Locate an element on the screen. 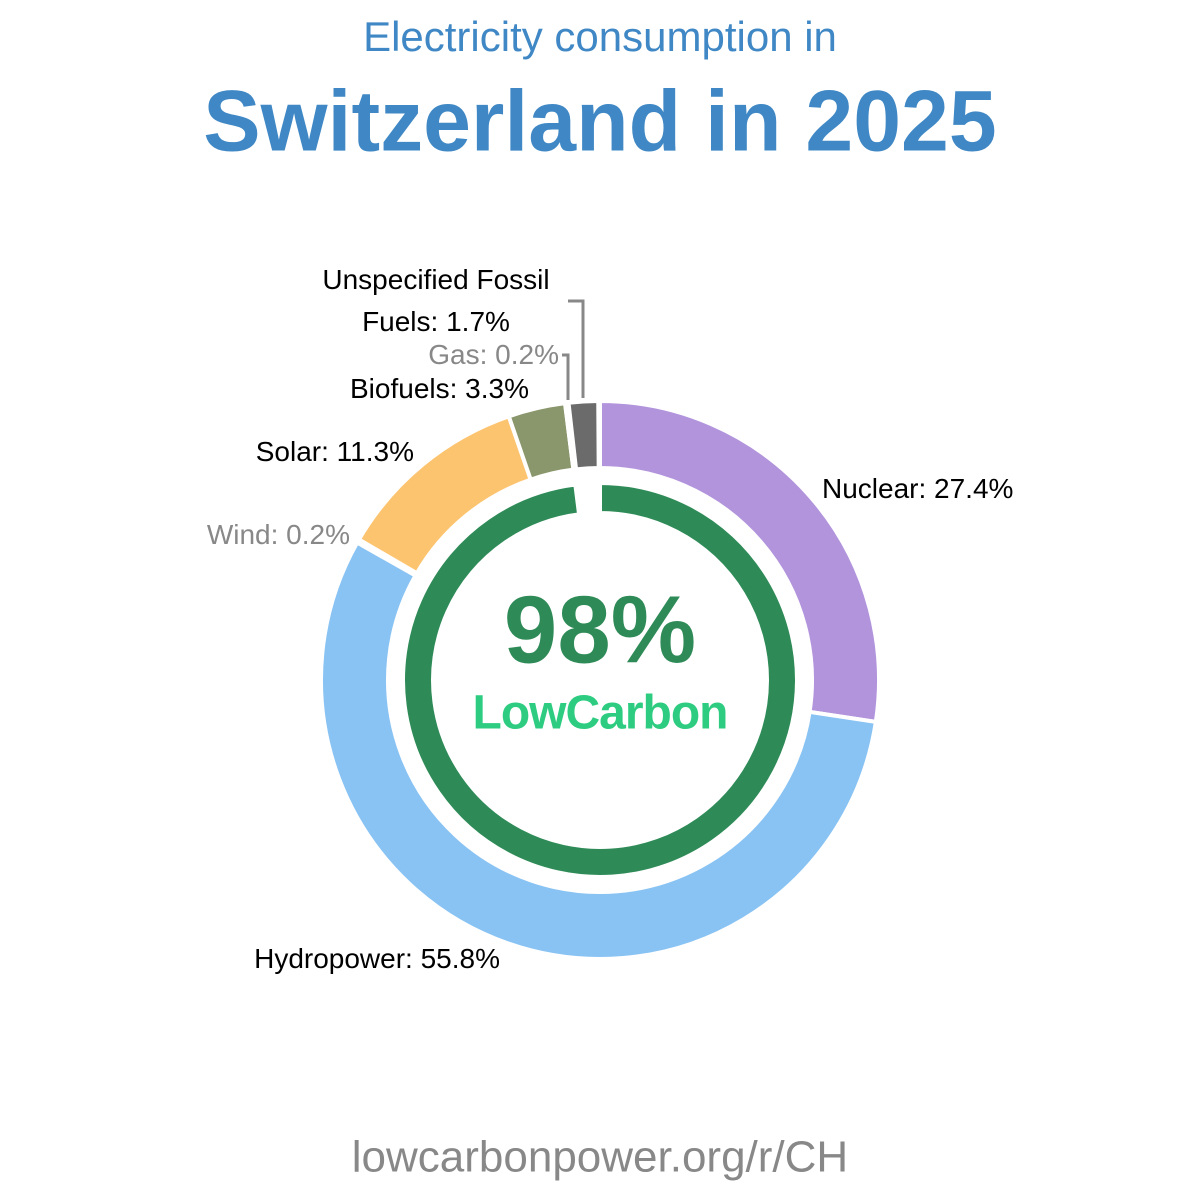 The width and height of the screenshot is (1200, 1200). data-label: Unspecified Fossil Fuels: 1.7% is located at coordinates (436, 300).